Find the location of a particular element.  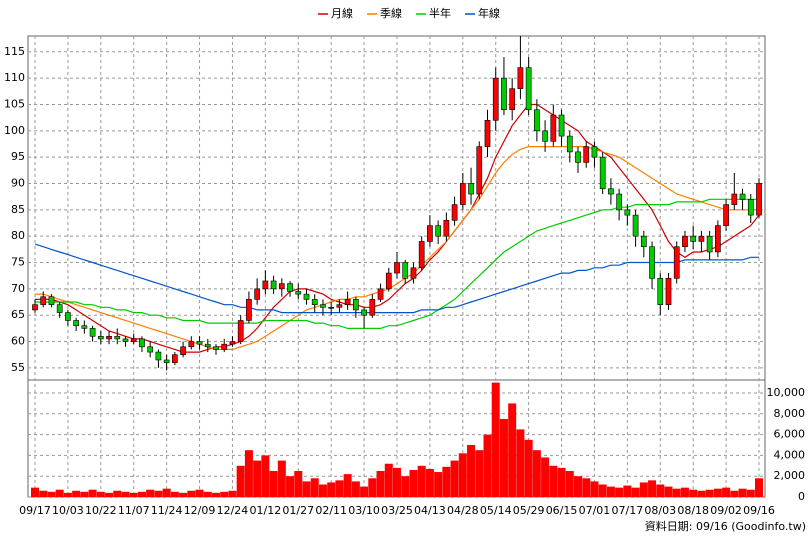

y2-tick-label: 10,000 is located at coordinates (786, 392).